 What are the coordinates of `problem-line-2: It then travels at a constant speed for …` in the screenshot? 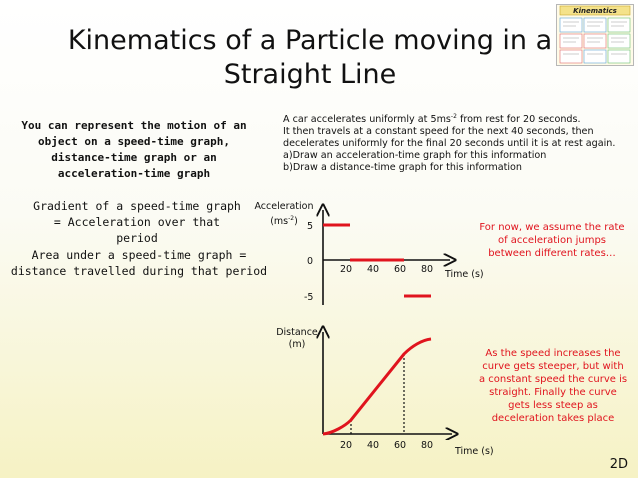 It's located at (449, 138).